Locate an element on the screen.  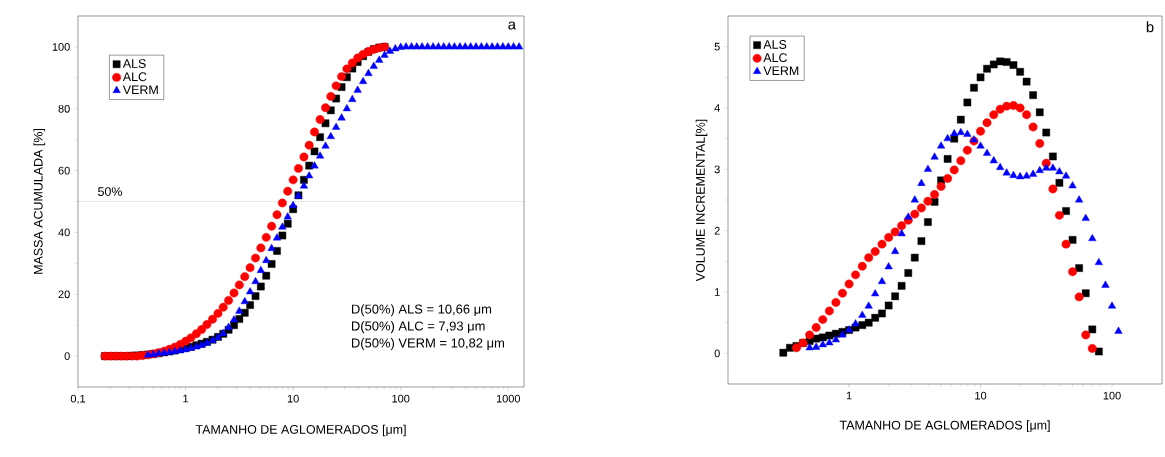
annotation: D(50%) ALS = 10,66 μm is located at coordinates (421, 310).